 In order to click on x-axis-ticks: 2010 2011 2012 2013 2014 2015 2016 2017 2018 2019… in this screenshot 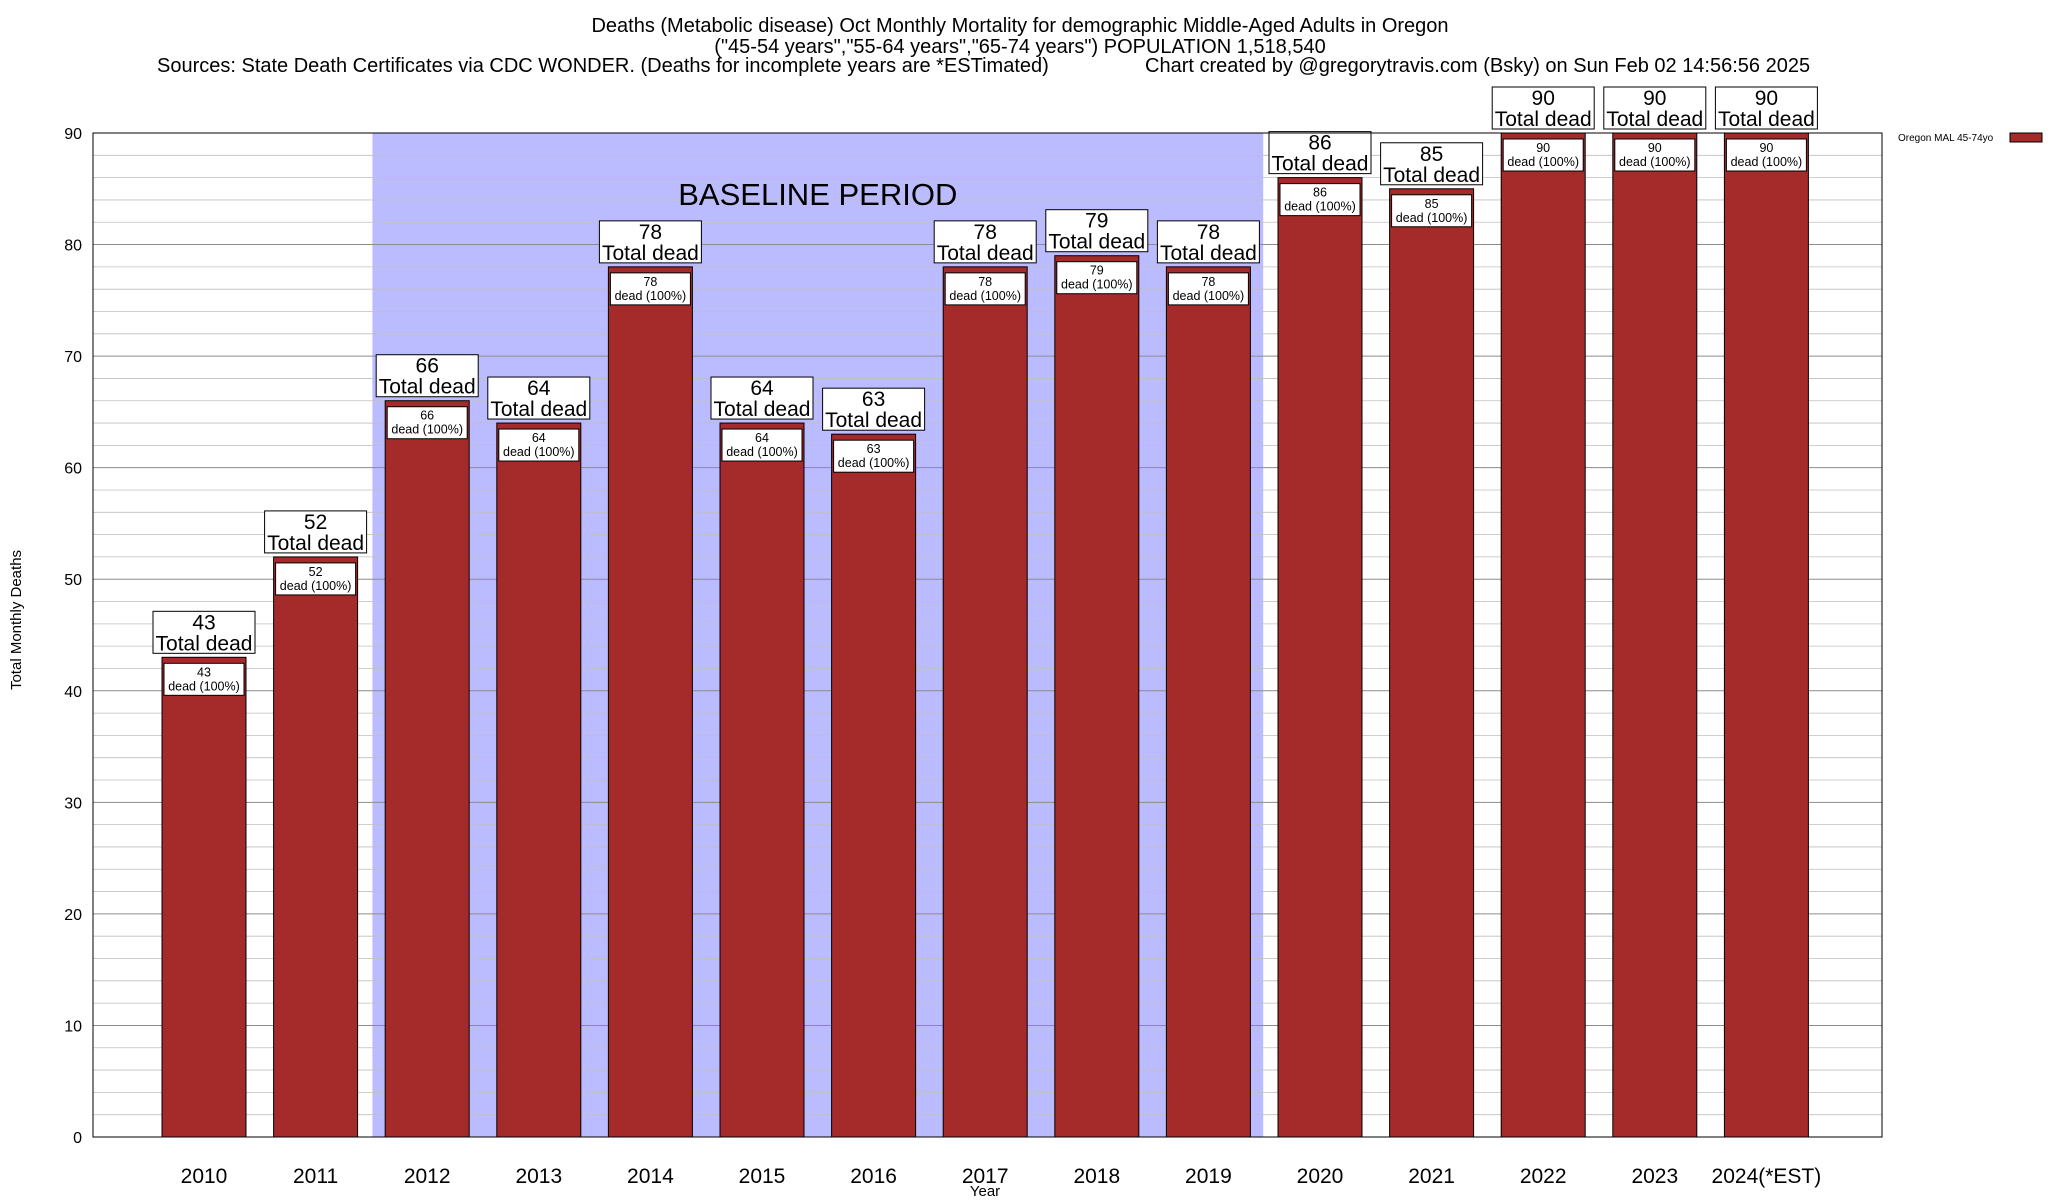, I will do `click(1001, 1176)`.